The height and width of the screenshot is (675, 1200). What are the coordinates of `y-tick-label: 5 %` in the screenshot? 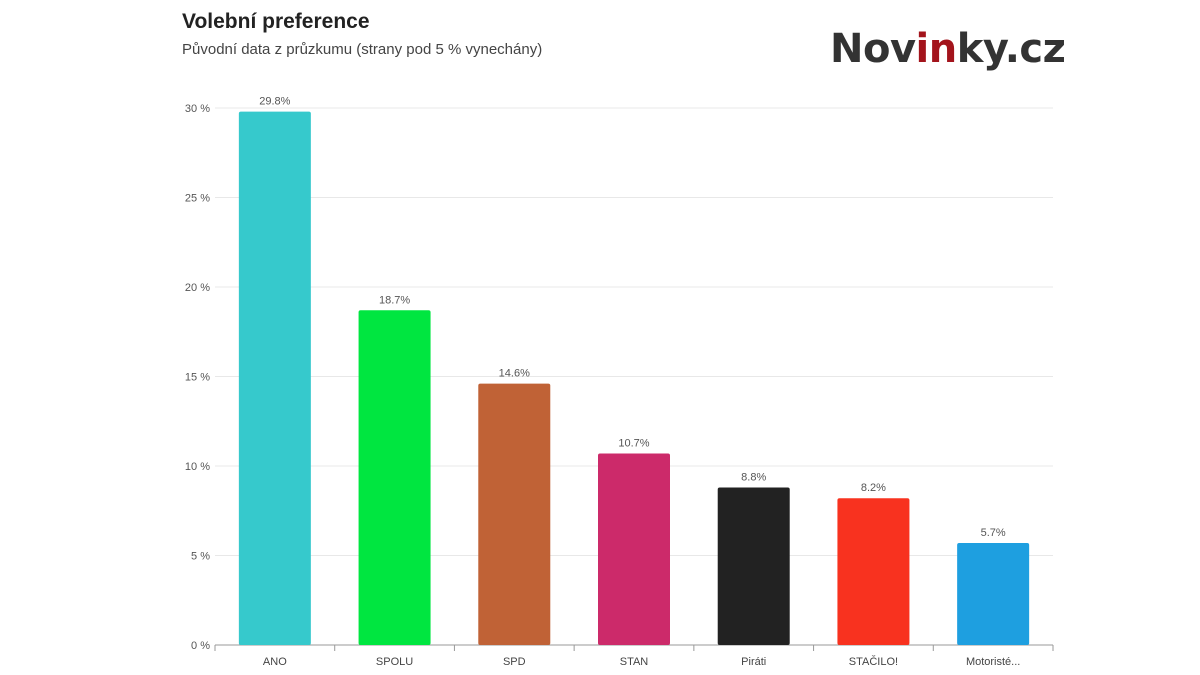 It's located at (200, 557).